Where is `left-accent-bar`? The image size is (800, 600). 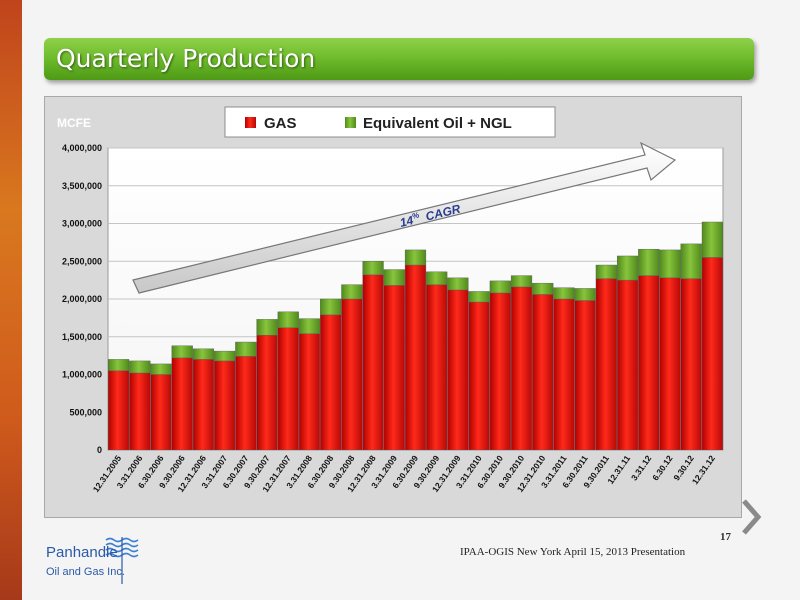 left-accent-bar is located at coordinates (11, 300).